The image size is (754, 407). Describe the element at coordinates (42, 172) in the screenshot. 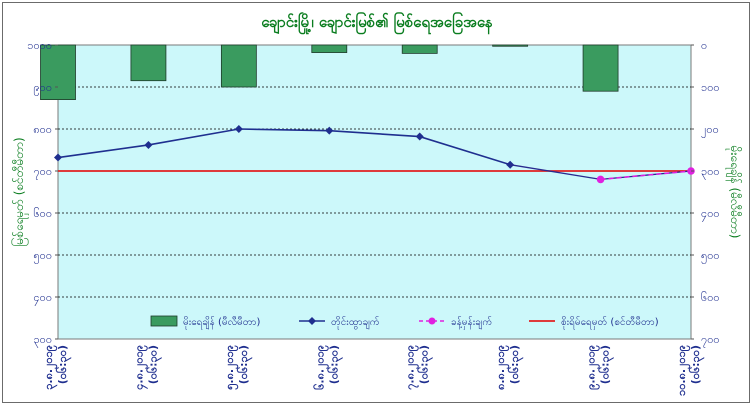

I see `left-tick-label: ၇၀၀` at that location.